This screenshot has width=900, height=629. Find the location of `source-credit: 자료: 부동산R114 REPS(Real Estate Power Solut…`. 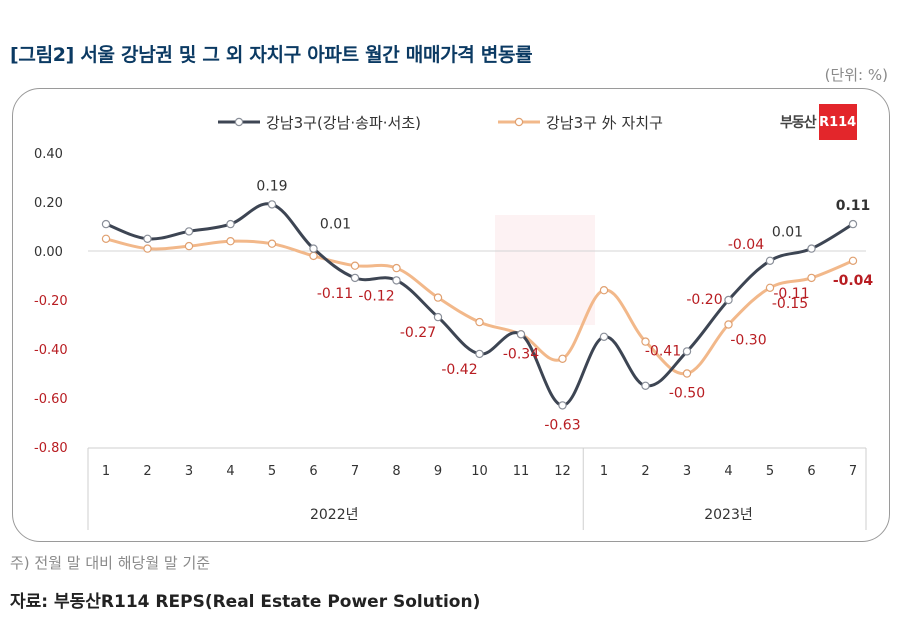

source-credit: 자료: 부동산R114 REPS(Real Estate Power Solut… is located at coordinates (245, 602).